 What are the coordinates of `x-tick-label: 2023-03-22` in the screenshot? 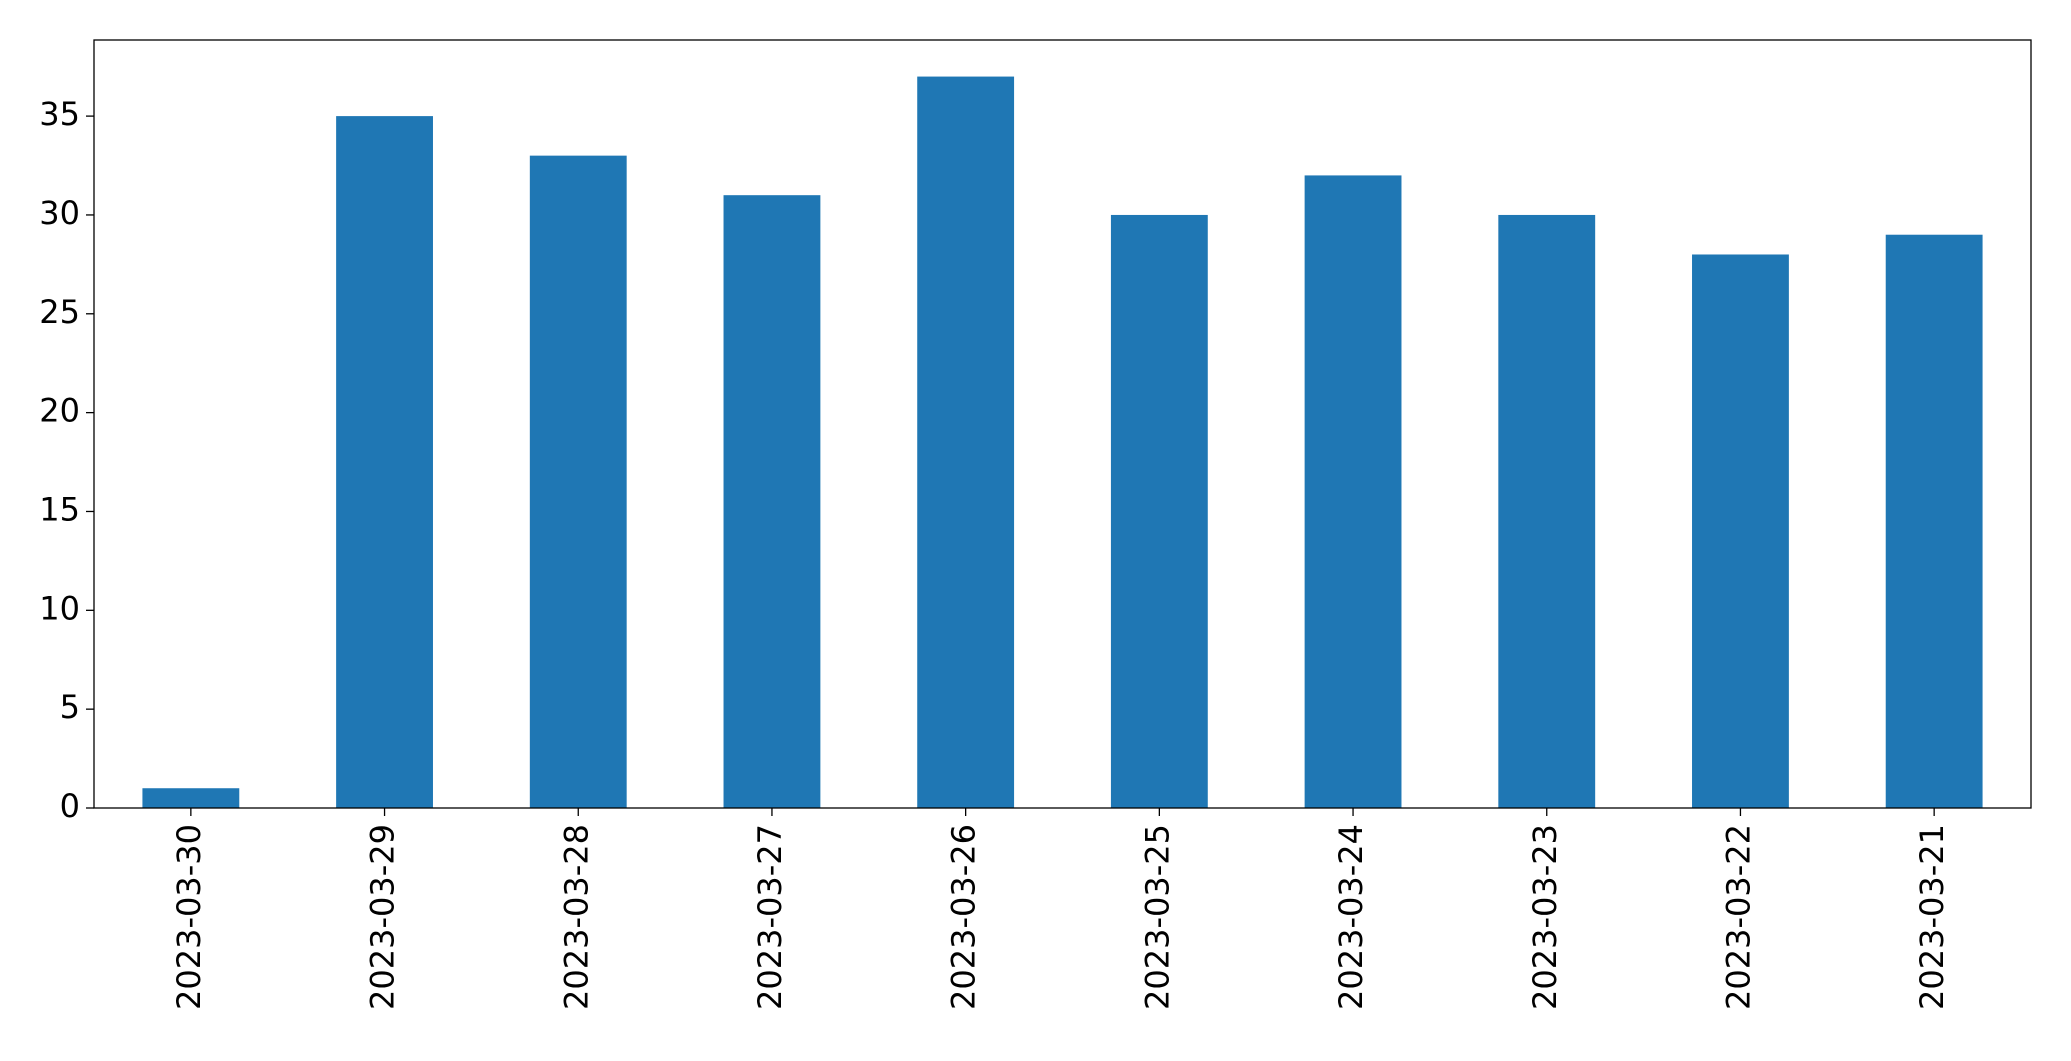 It's located at (1738, 917).